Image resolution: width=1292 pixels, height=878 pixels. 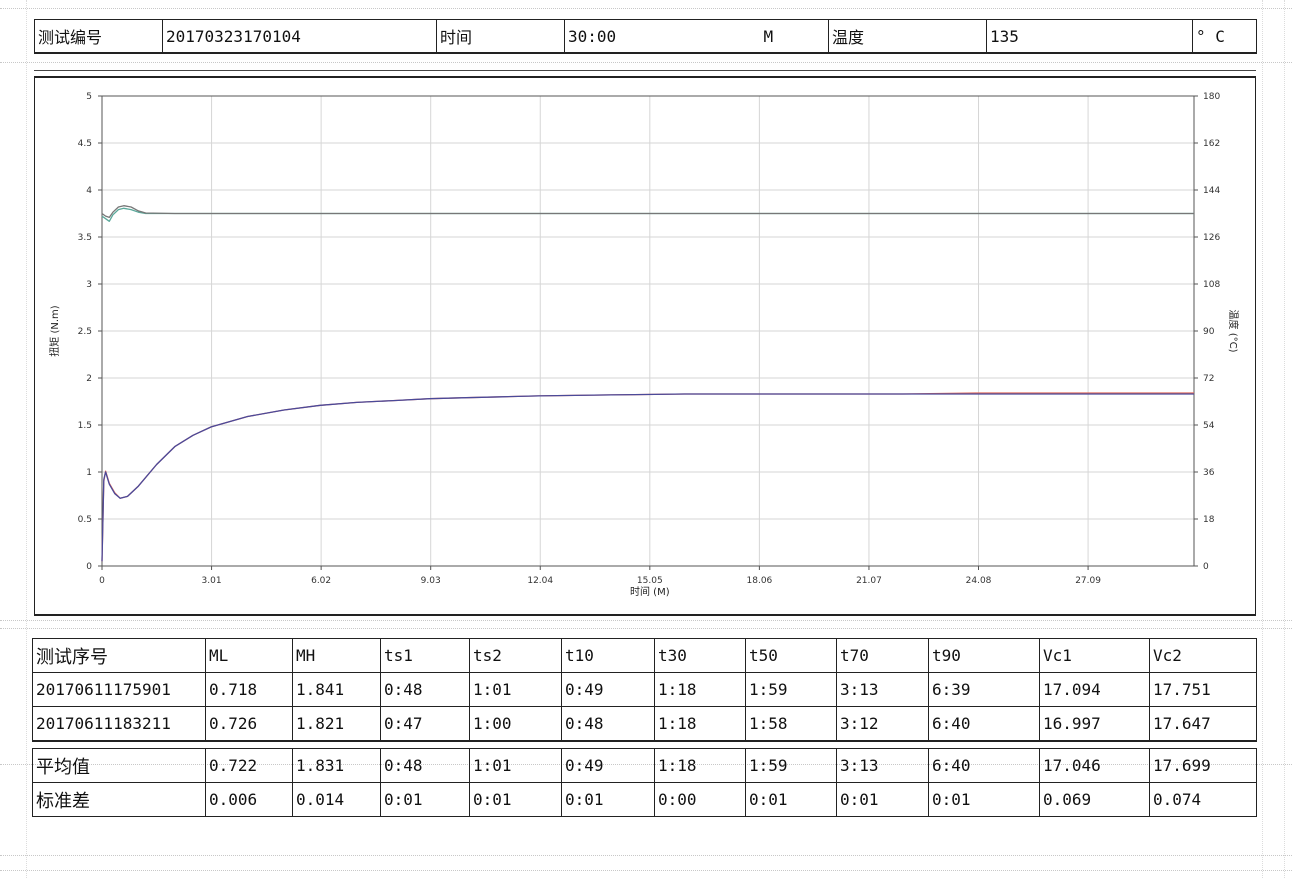 What do you see at coordinates (1094, 724) in the screenshot?
I see `cell-vc1: 16.997` at bounding box center [1094, 724].